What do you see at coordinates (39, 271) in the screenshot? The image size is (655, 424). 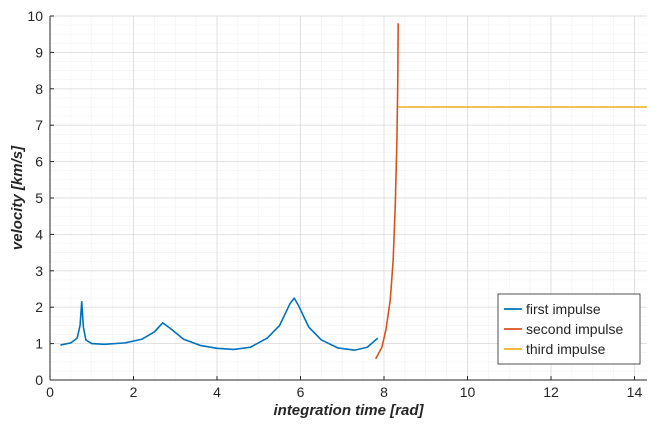 I see `y-tick-label: 3` at bounding box center [39, 271].